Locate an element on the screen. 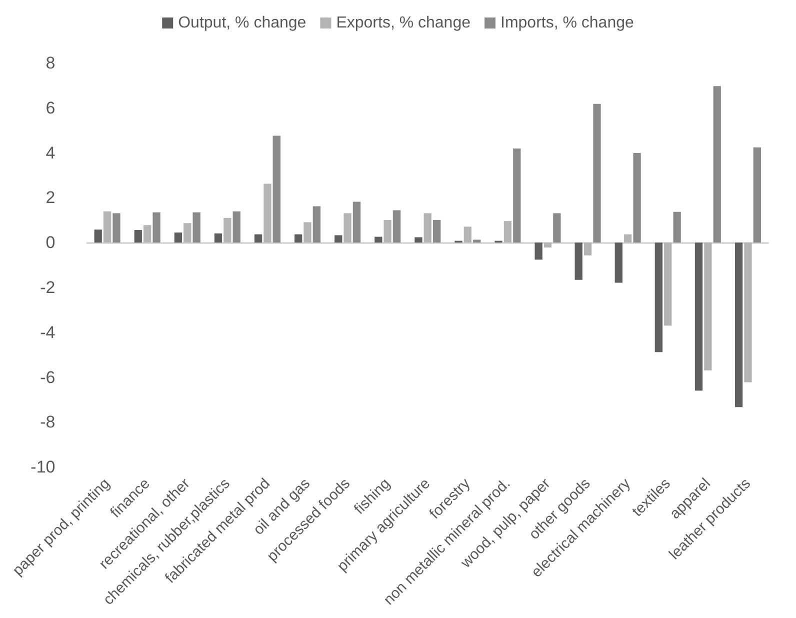 This screenshot has height=618, width=796. y-tick-label: -6 is located at coordinates (48, 377).